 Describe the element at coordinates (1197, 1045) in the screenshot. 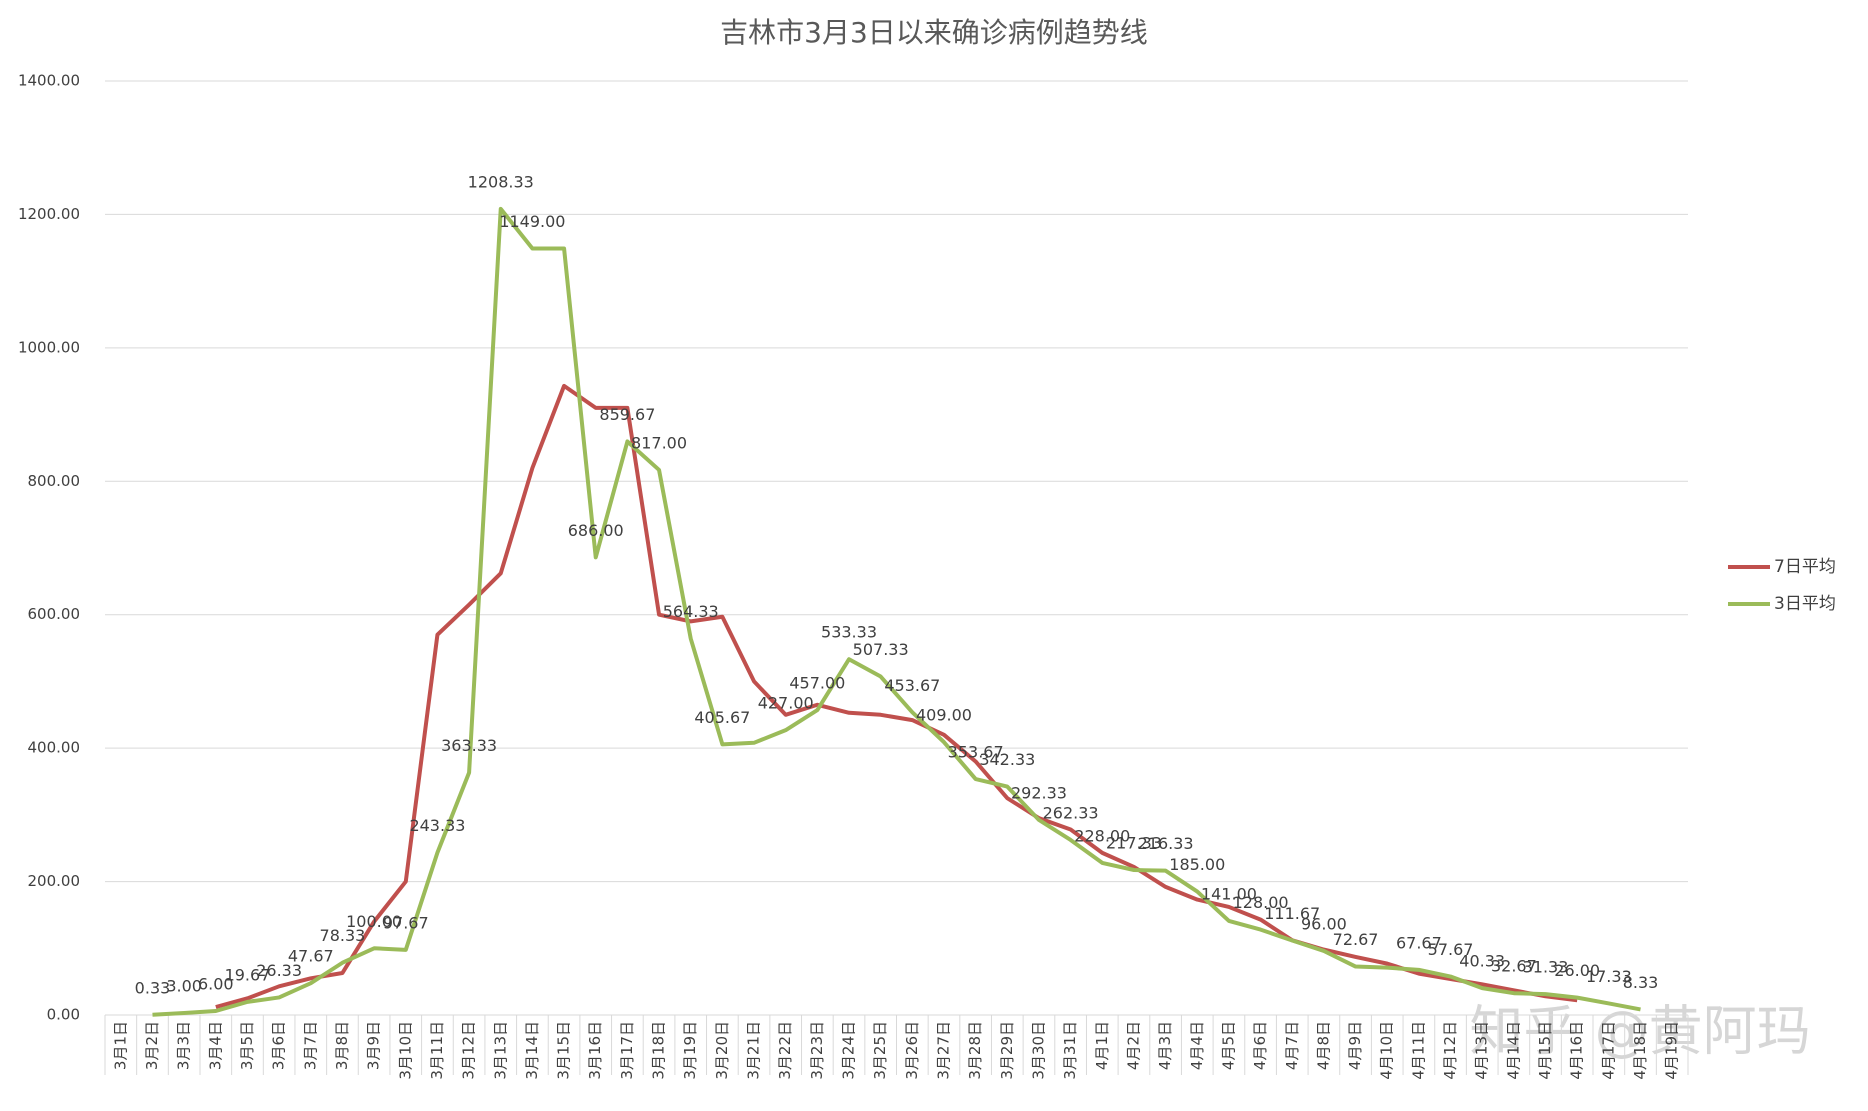

I see `x-tick-label: 4月4日` at that location.